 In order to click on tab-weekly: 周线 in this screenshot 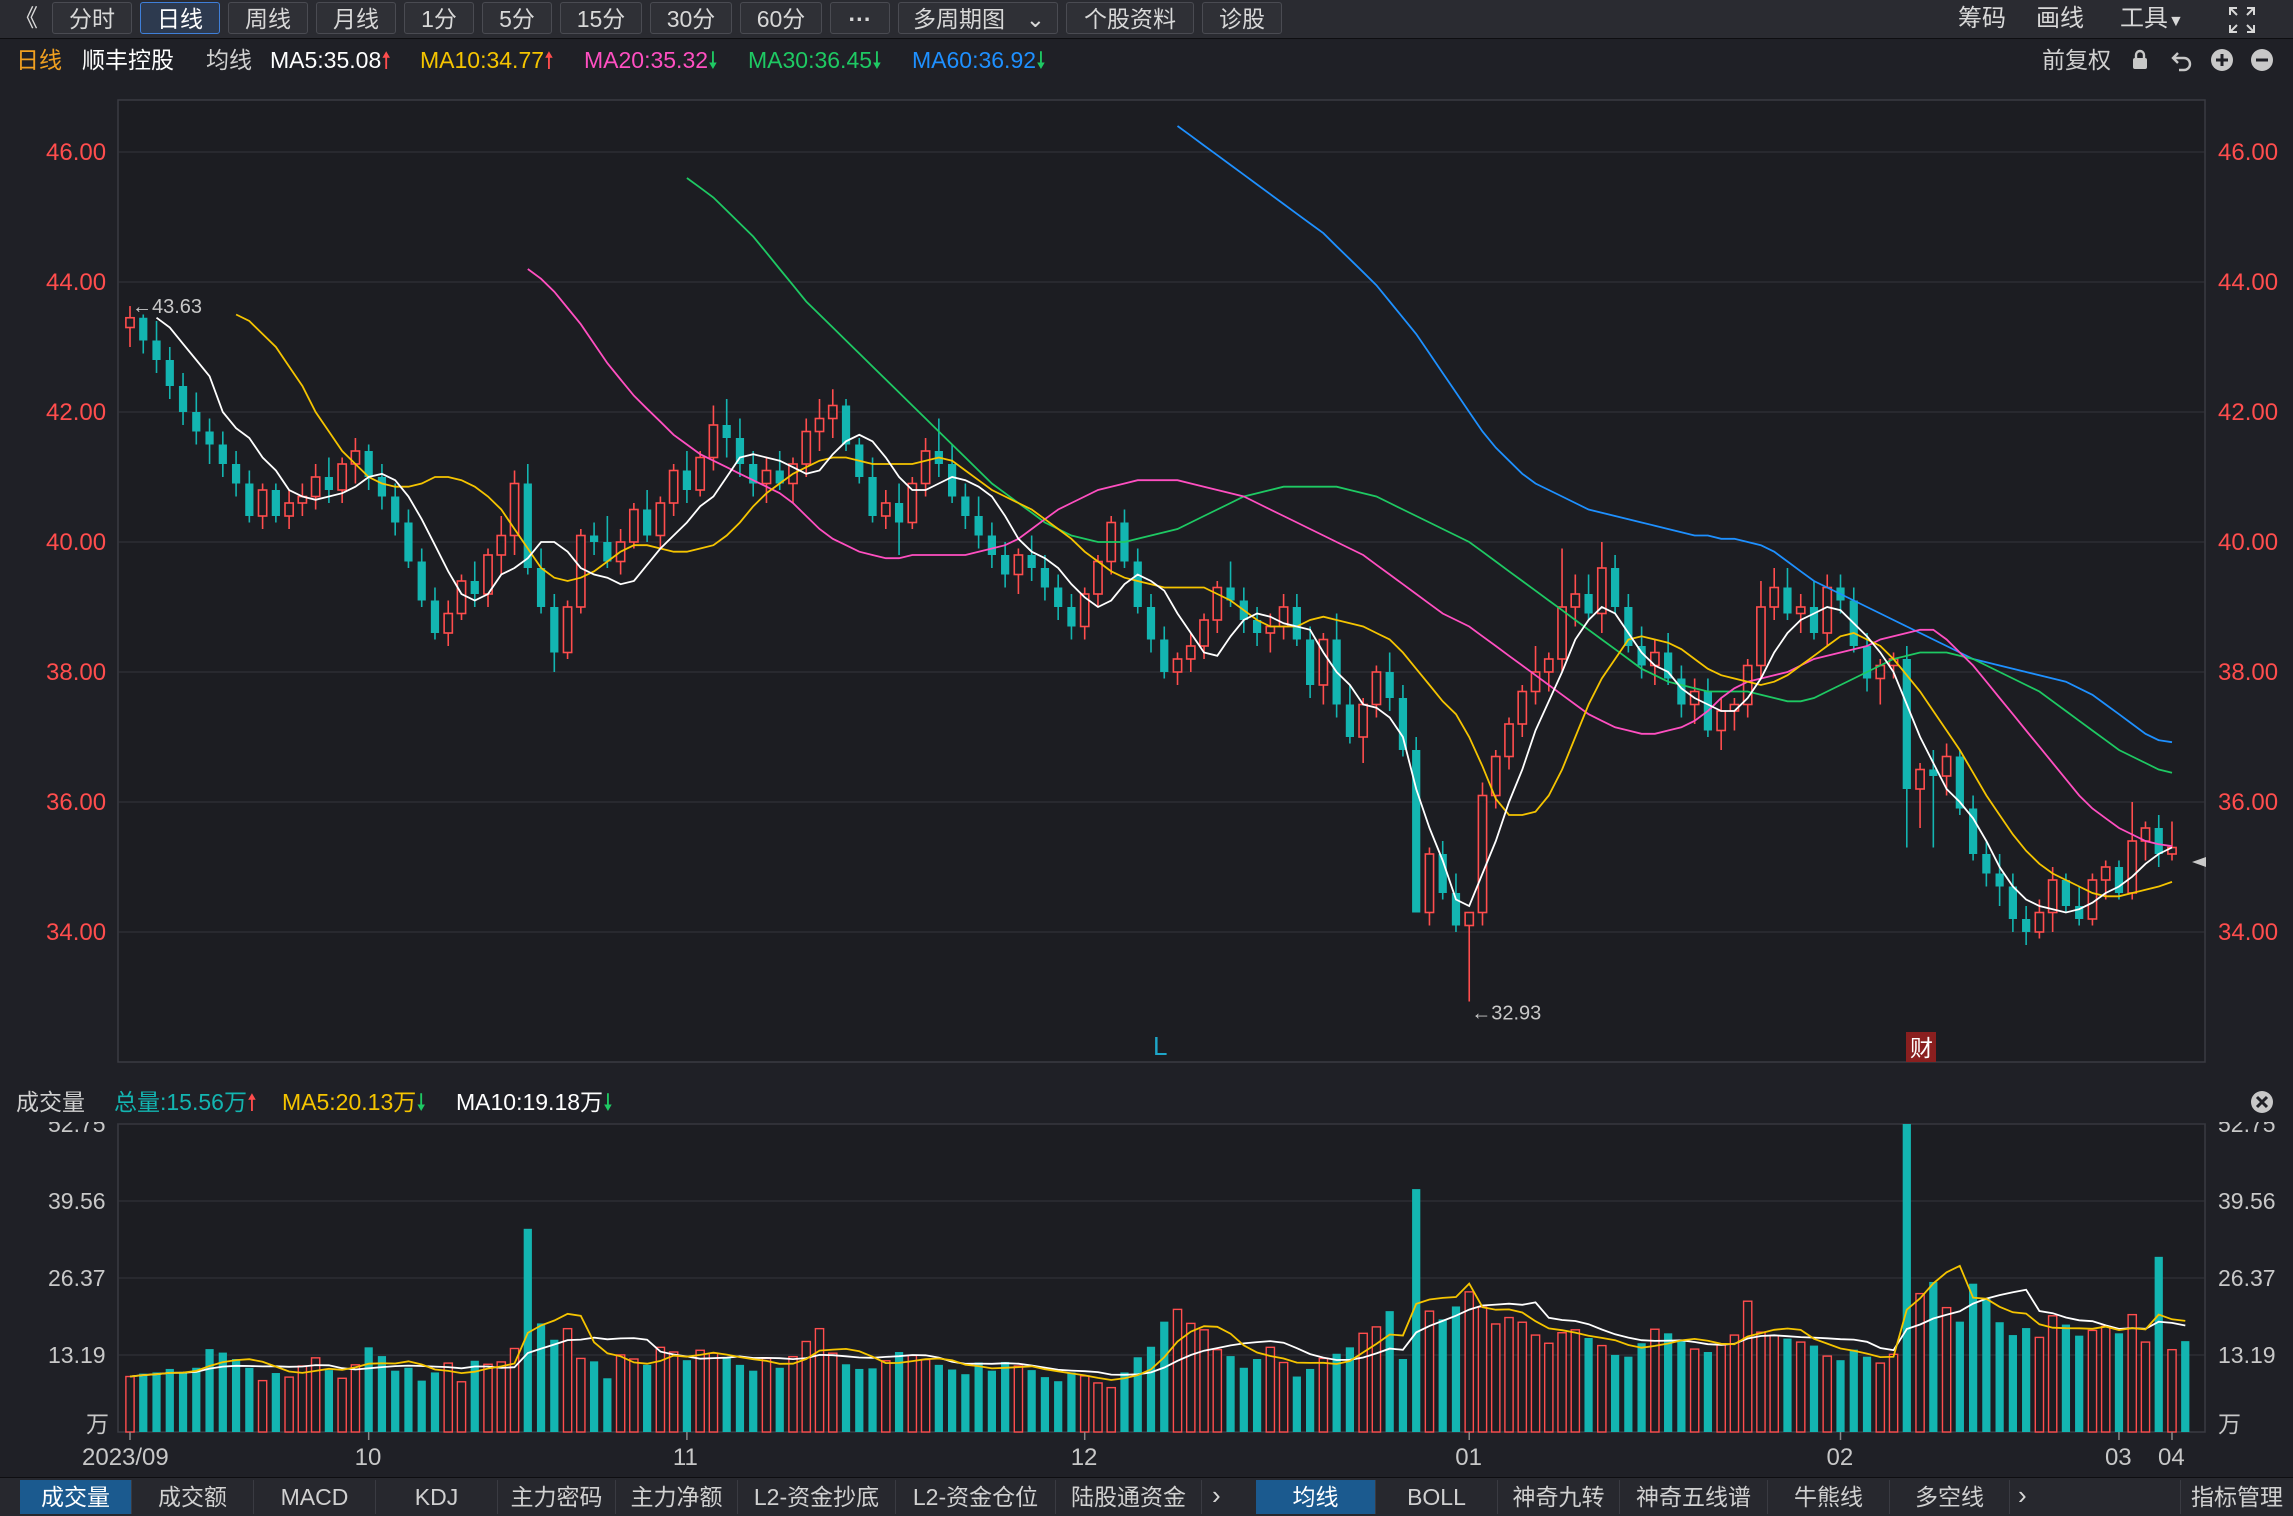, I will do `click(268, 18)`.